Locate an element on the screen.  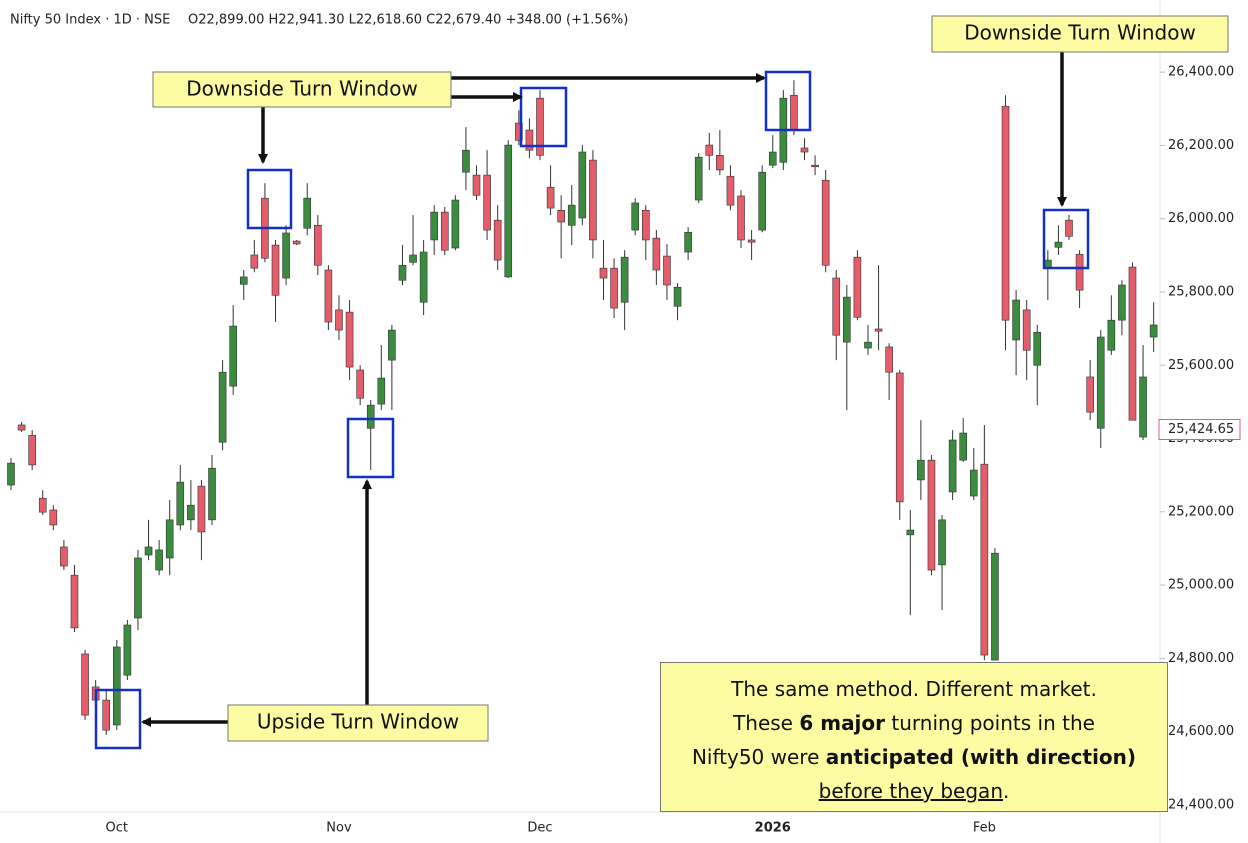
info-text: The same method. Different market. is located at coordinates (914, 689).